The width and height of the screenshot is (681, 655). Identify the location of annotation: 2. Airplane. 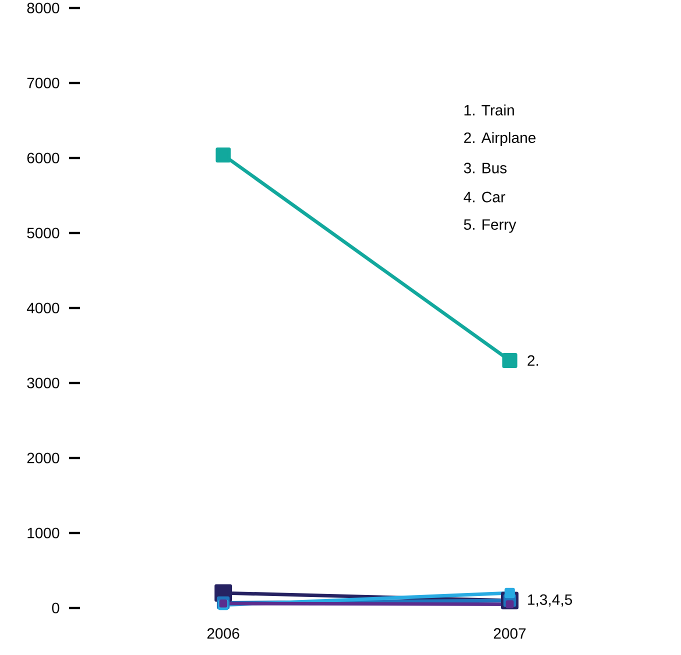
(500, 139).